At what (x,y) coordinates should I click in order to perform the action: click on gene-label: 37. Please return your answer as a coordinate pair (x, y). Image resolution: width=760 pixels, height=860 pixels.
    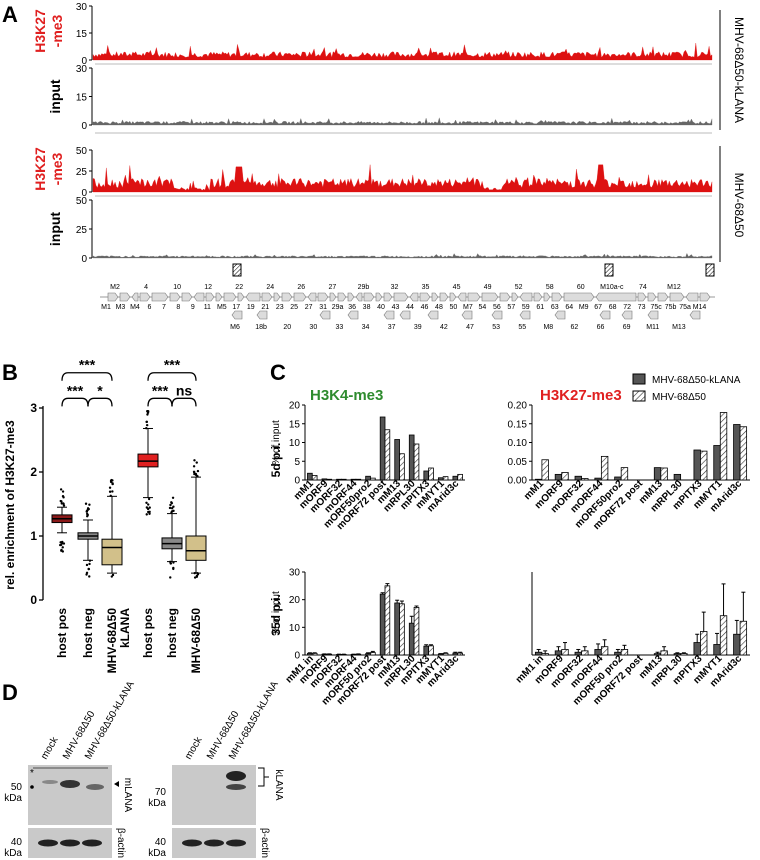
    Looking at the image, I should click on (392, 327).